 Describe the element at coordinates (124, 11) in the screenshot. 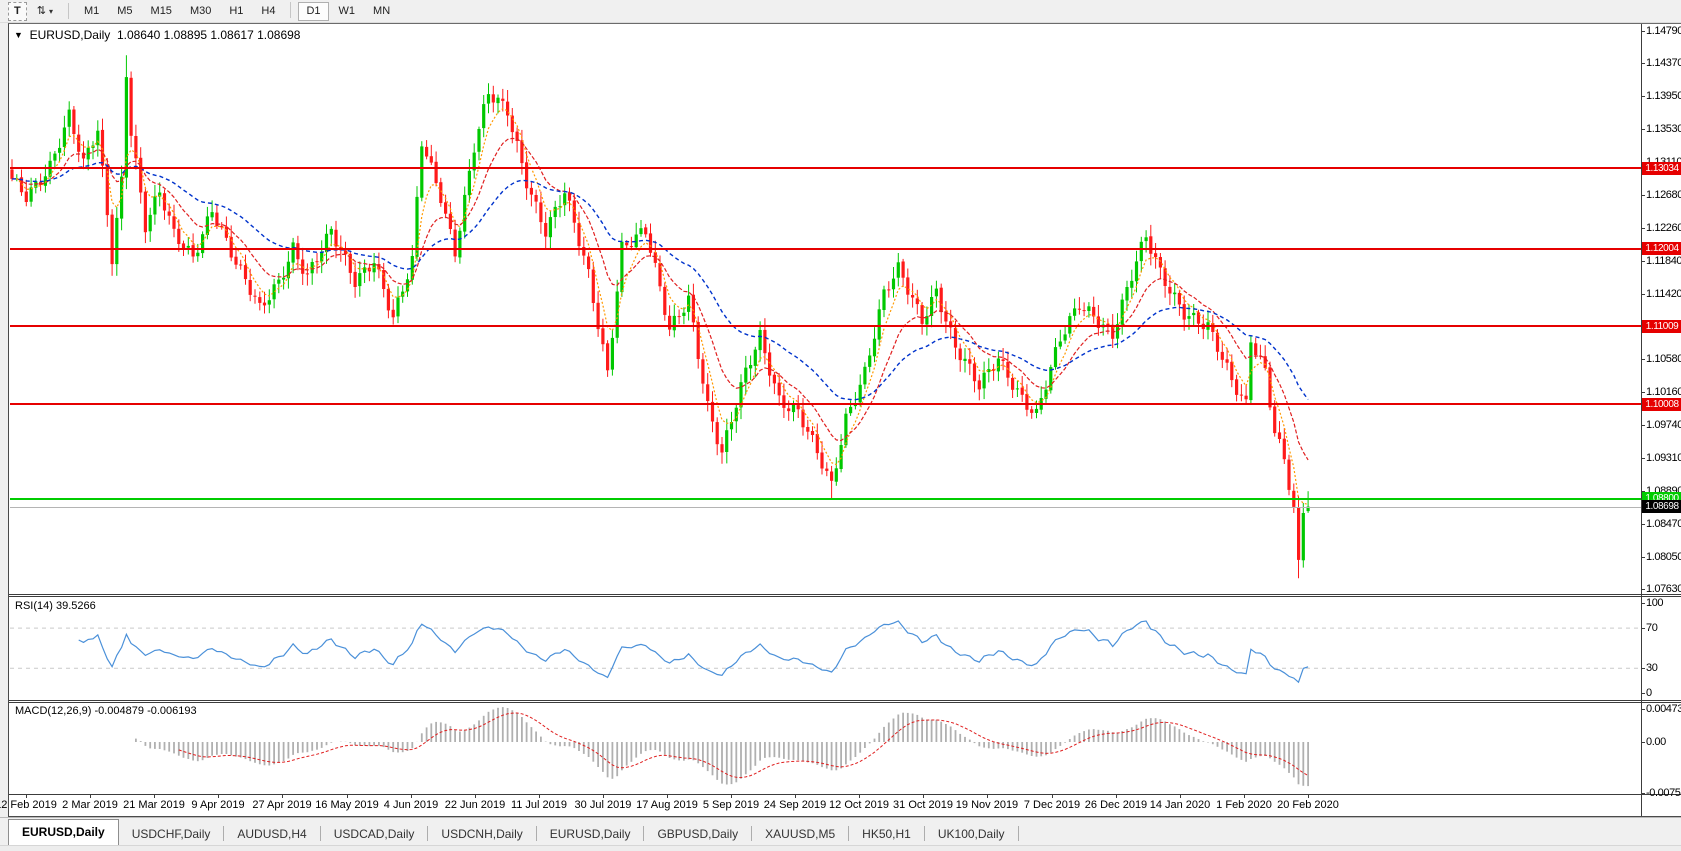

I see `timeframe-button-M5: M5` at that location.